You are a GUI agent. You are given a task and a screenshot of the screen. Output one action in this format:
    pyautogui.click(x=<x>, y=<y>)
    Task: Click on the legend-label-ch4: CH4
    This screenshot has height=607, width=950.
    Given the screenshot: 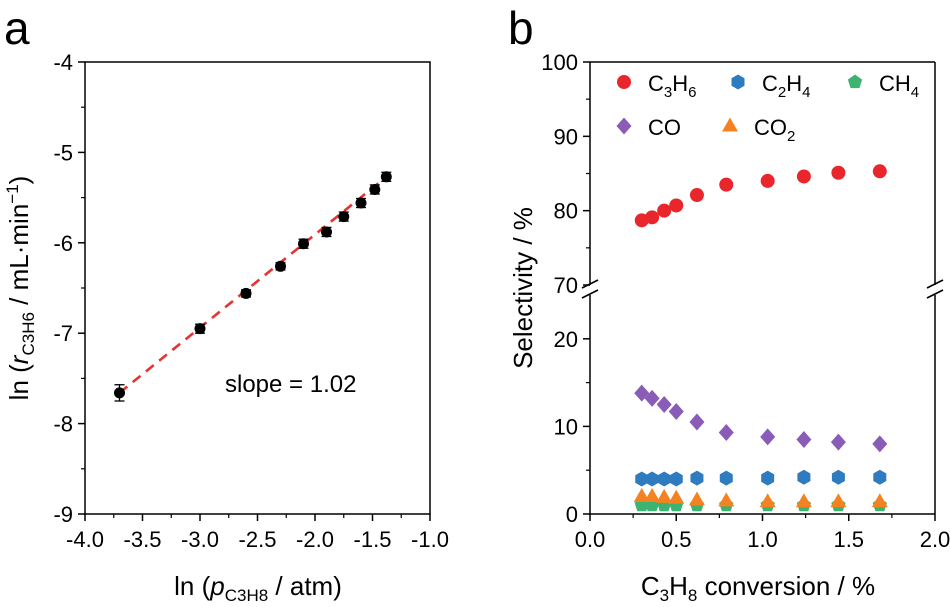 What is the action you would take?
    pyautogui.click(x=899, y=86)
    